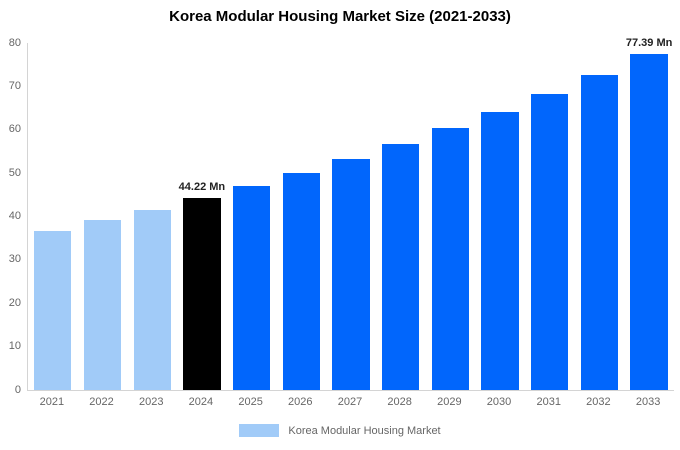 The height and width of the screenshot is (450, 680). What do you see at coordinates (53, 310) in the screenshot?
I see `bar-2021` at bounding box center [53, 310].